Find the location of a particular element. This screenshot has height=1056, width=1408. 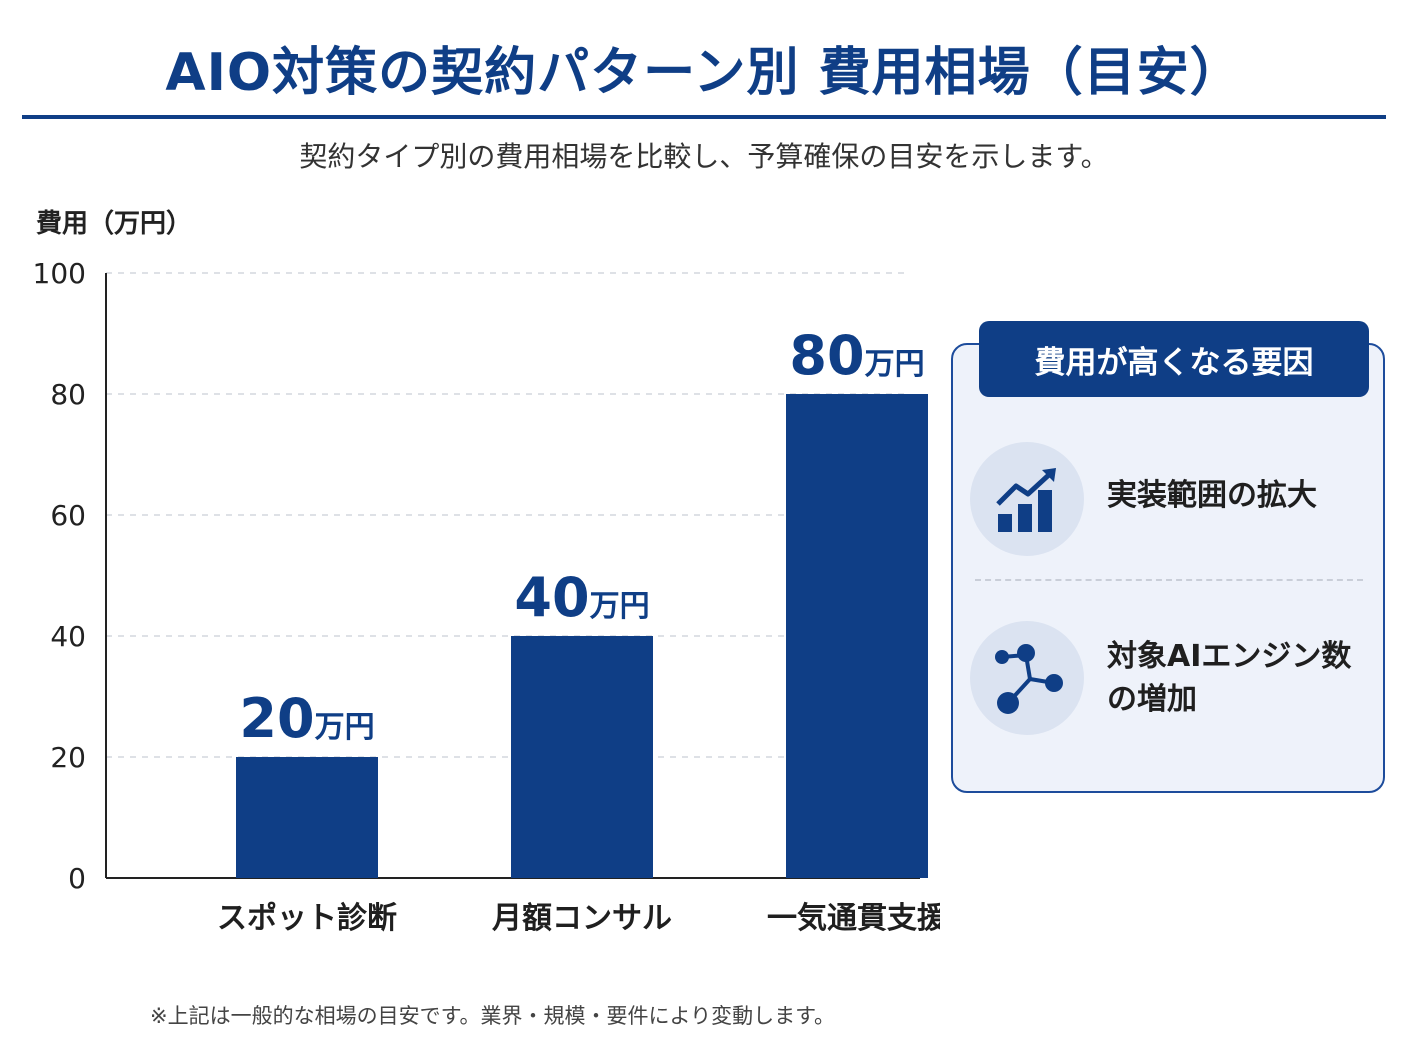

y-tick-label: 20 is located at coordinates (68, 757).